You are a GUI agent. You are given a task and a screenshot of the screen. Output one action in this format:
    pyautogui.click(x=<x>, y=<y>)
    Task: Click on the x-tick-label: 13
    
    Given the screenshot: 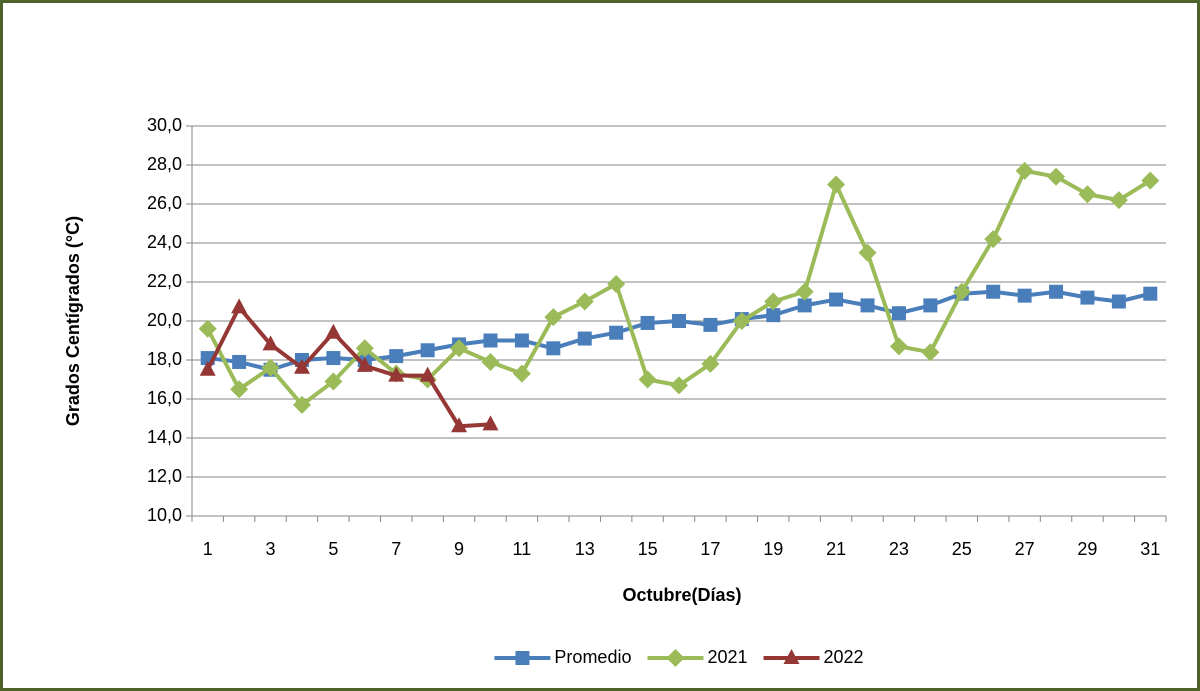 What is the action you would take?
    pyautogui.click(x=585, y=549)
    